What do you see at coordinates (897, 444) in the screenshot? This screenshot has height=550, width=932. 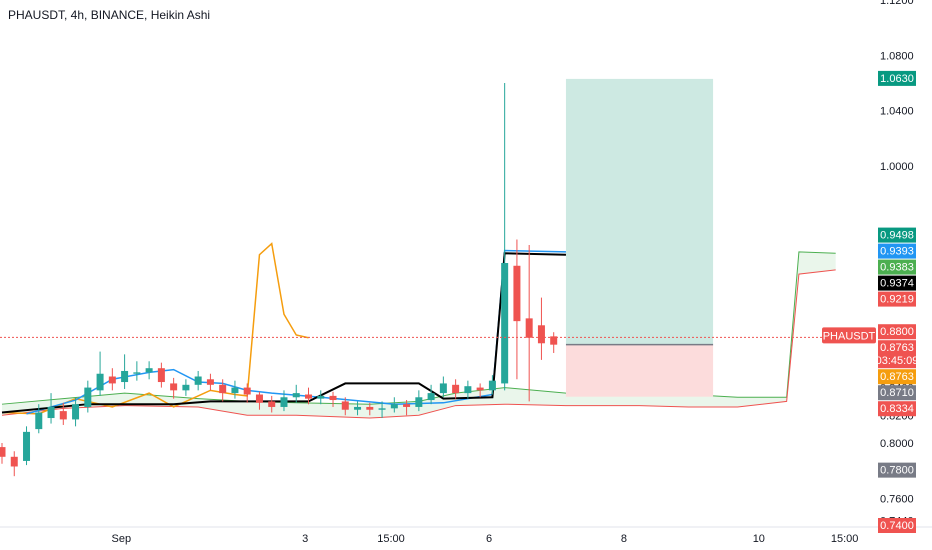 I see `y-tick-label: 0.8000` at bounding box center [897, 444].